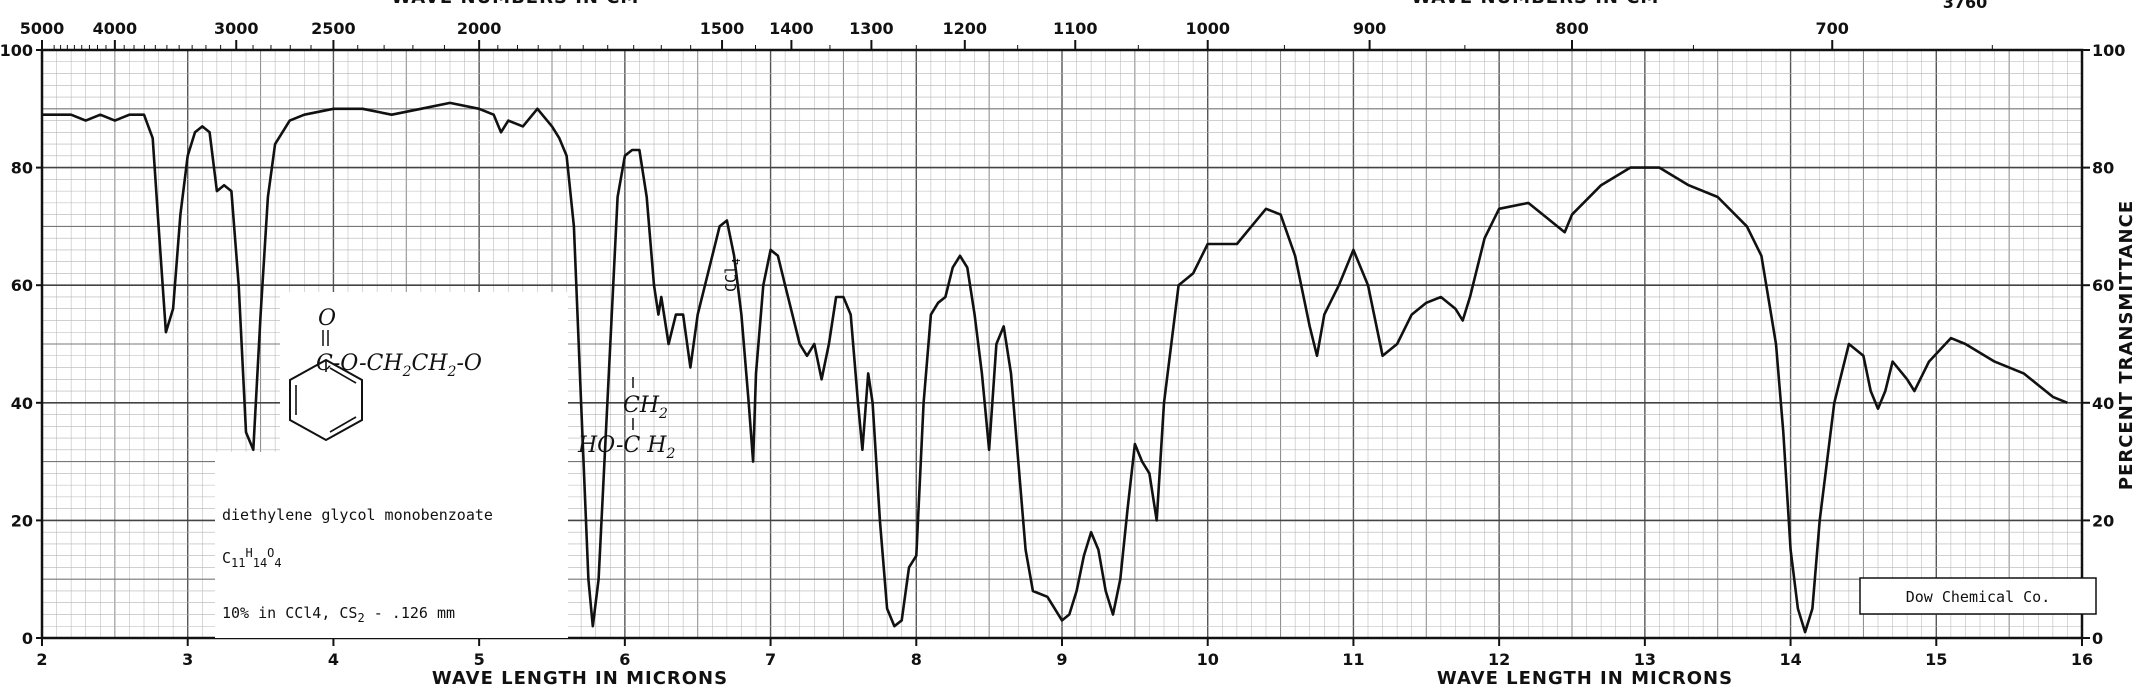 Image resolution: width=2138 pixels, height=688 pixels. What do you see at coordinates (22, 520) in the screenshot?
I see `y-tick-label: 20` at bounding box center [22, 520].